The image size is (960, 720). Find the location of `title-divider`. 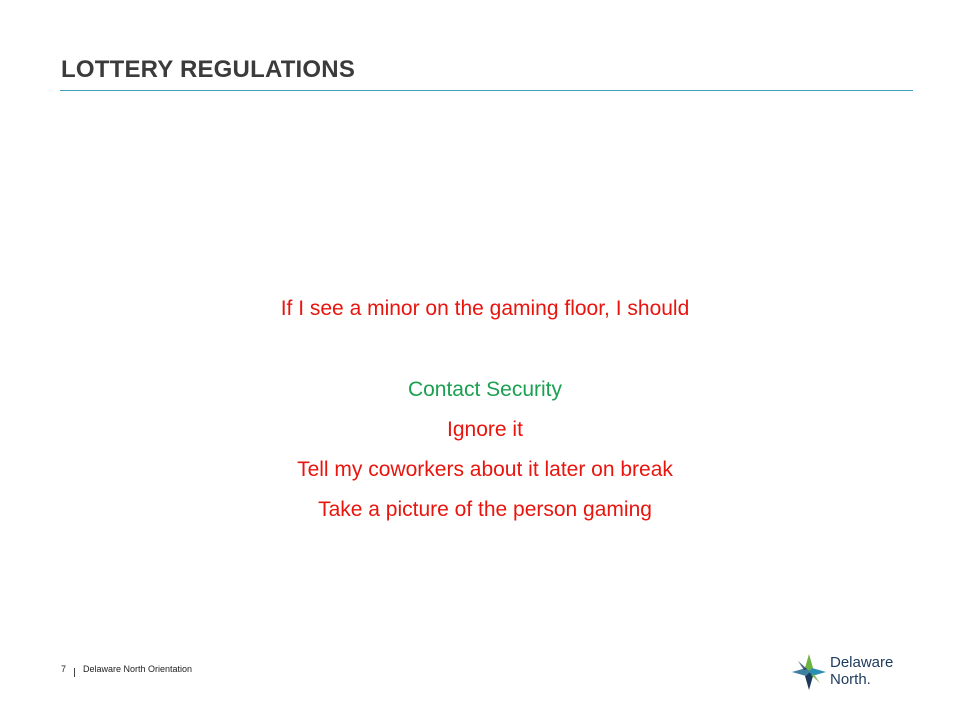

title-divider is located at coordinates (486, 90).